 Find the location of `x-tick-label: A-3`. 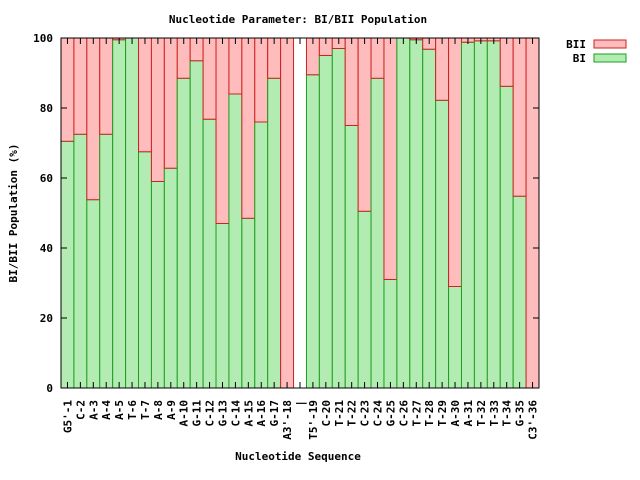

x-tick-label: A-3 is located at coordinates (93, 410).